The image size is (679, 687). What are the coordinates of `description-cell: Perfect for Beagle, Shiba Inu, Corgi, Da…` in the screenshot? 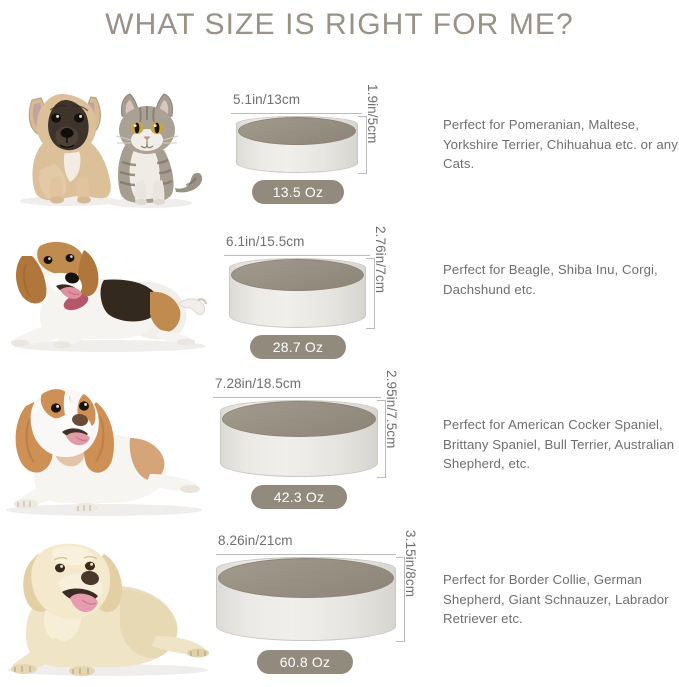 It's located at (558, 295).